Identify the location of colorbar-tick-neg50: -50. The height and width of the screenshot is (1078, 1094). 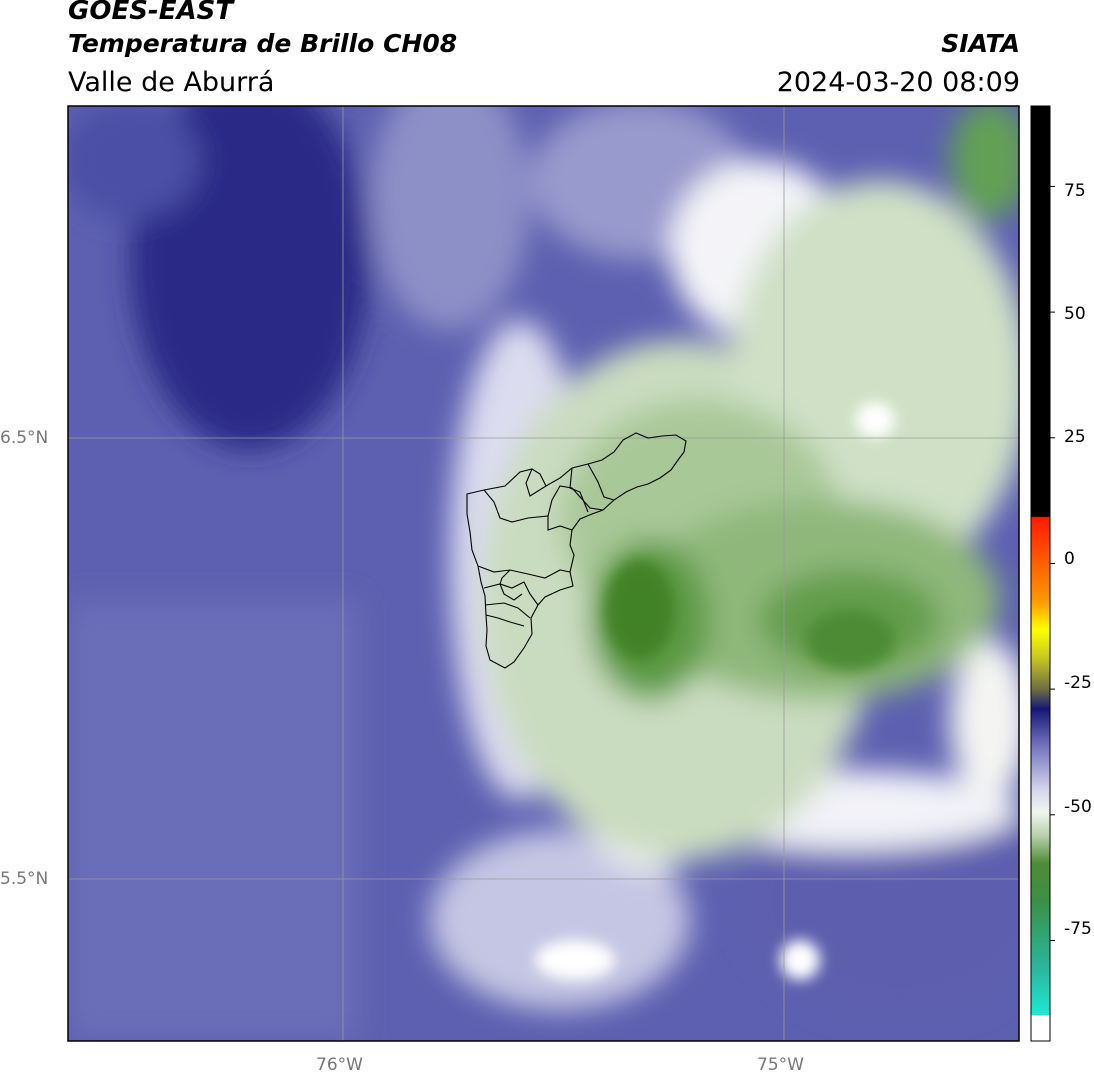
(1078, 807).